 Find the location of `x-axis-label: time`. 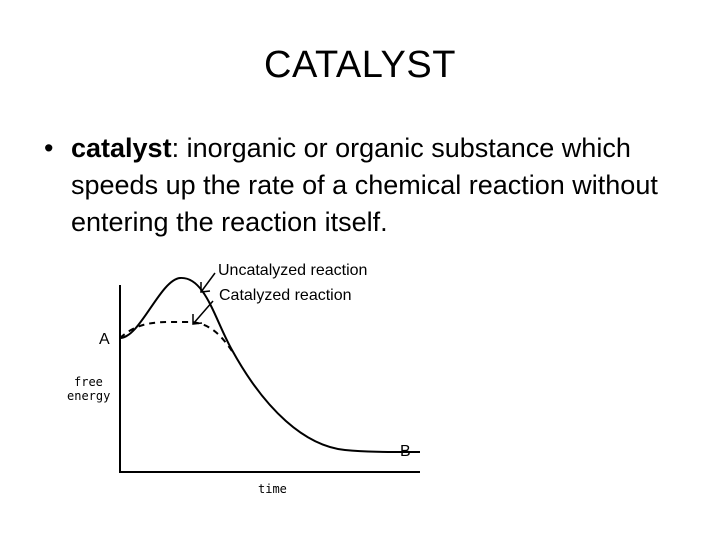

x-axis-label: time is located at coordinates (272, 489).